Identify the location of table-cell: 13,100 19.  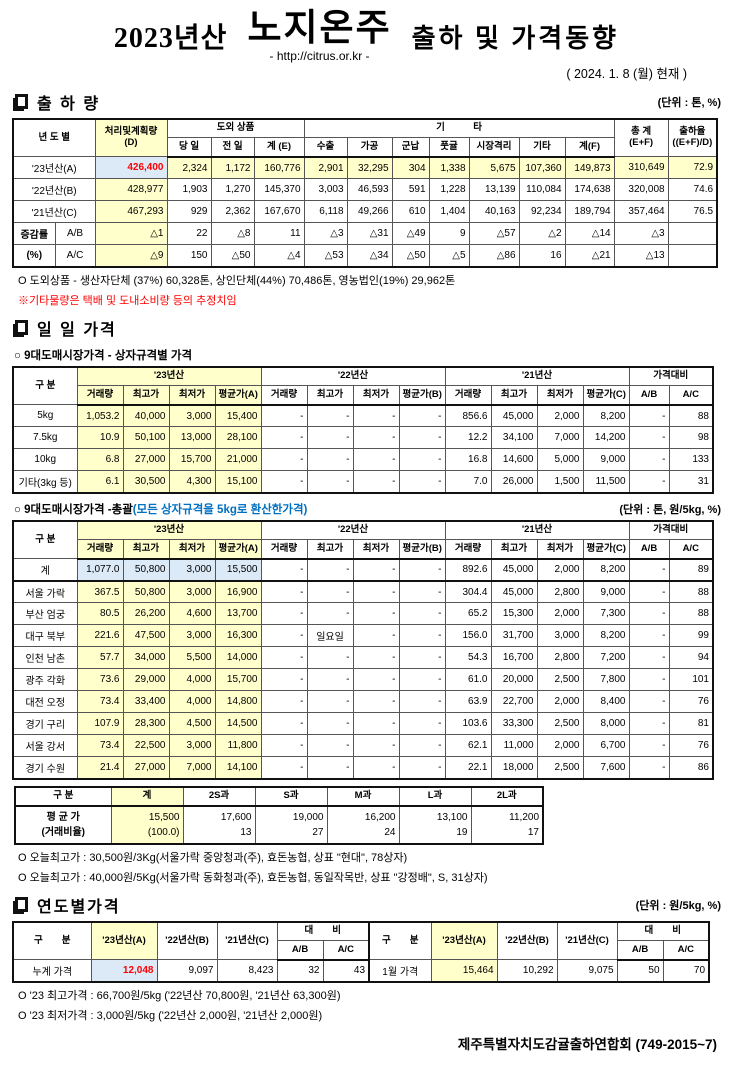
(435, 825).